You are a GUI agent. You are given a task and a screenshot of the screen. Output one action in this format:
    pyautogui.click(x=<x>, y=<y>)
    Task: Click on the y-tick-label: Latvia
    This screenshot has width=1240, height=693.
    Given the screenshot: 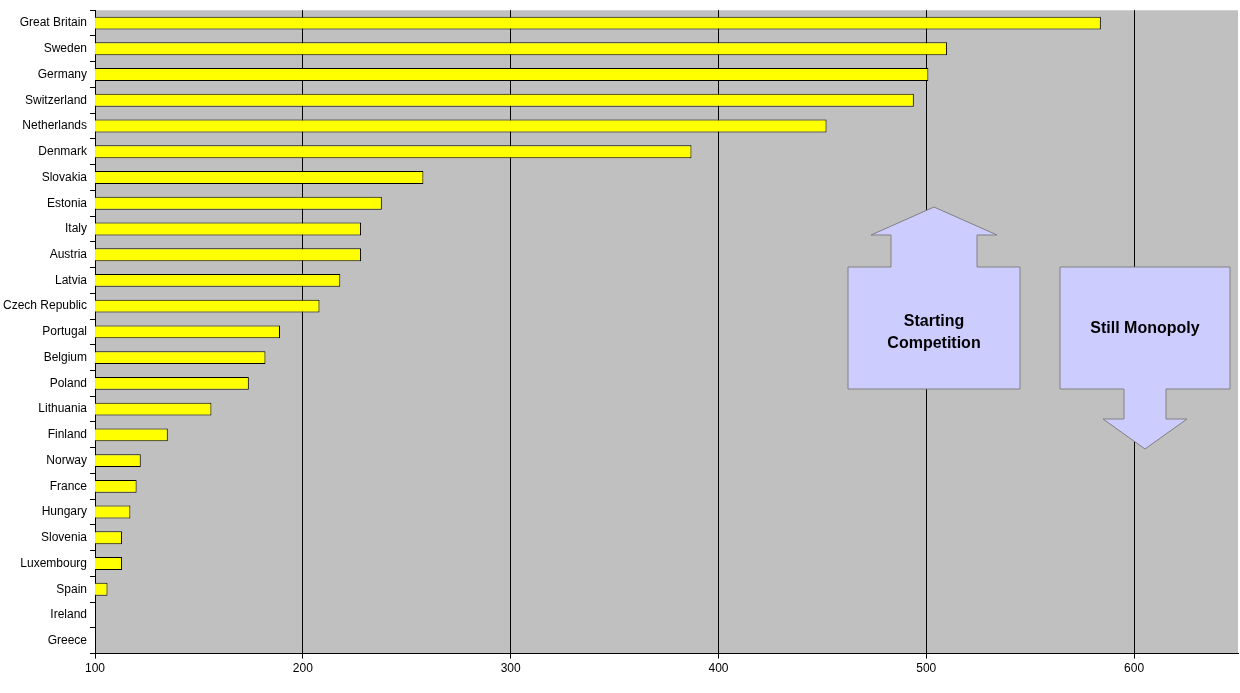 What is the action you would take?
    pyautogui.click(x=71, y=279)
    